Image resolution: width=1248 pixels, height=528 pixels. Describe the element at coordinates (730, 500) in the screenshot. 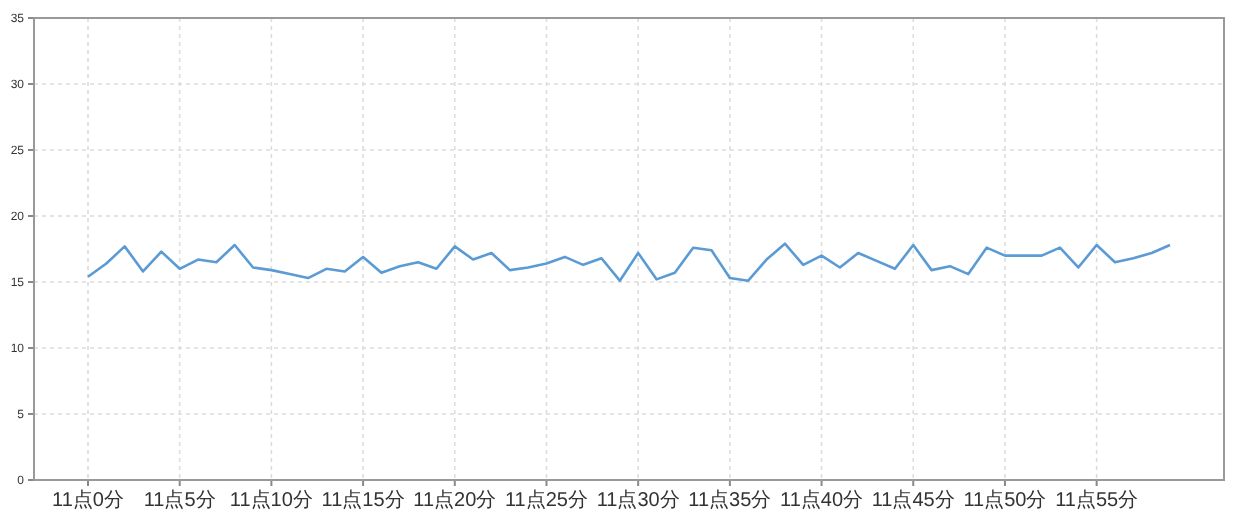

I see `x-tick-label: 11点35分` at that location.